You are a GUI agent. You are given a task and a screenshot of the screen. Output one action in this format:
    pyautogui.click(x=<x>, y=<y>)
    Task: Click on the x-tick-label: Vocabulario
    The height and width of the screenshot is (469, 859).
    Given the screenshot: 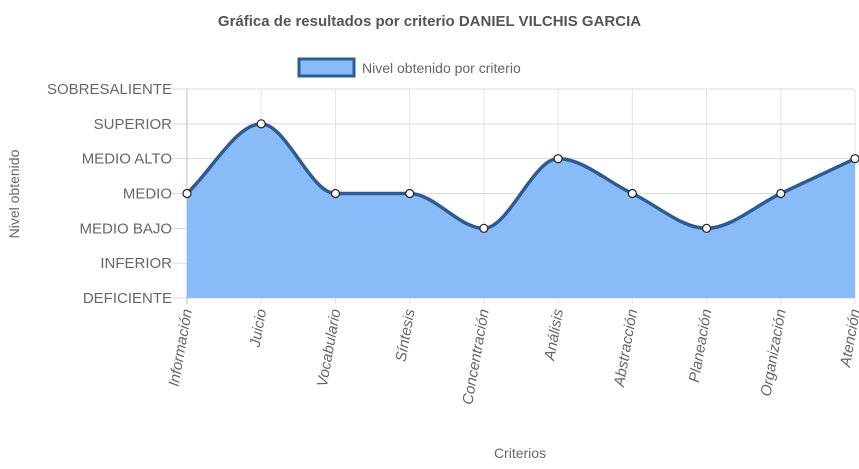 What is the action you would take?
    pyautogui.click(x=329, y=348)
    